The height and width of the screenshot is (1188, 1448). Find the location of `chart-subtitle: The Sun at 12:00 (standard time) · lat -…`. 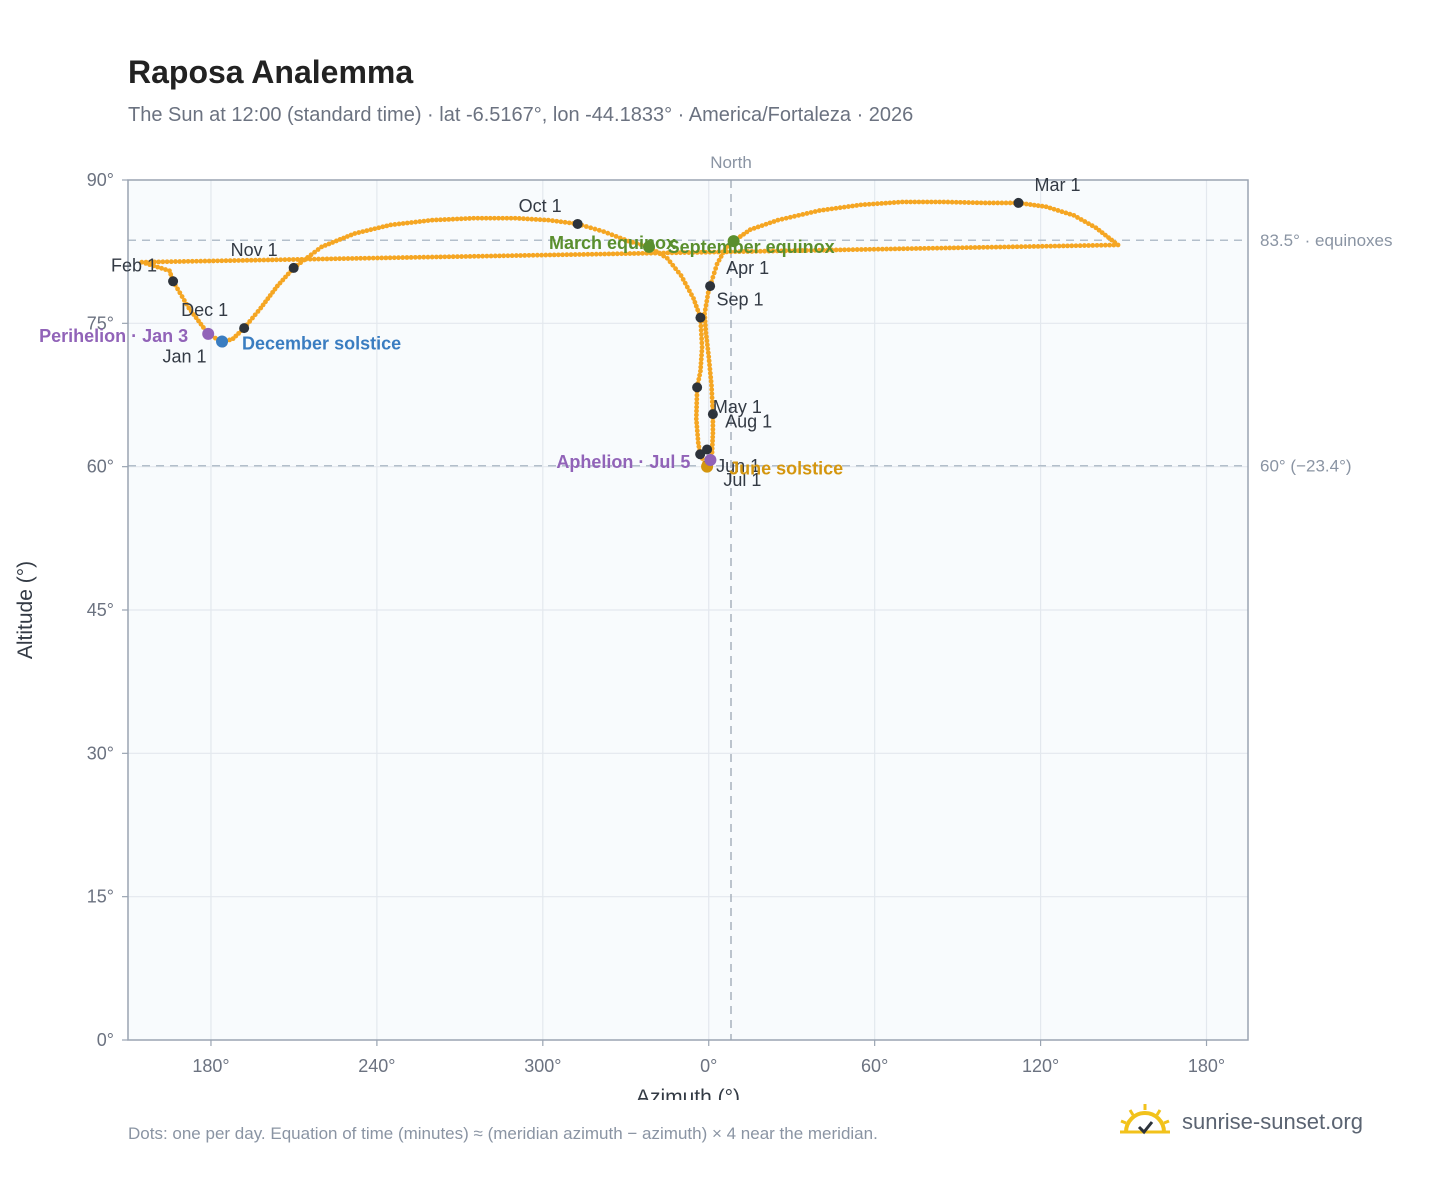

chart-subtitle: The Sun at 12:00 (standard time) · lat -… is located at coordinates (521, 115).